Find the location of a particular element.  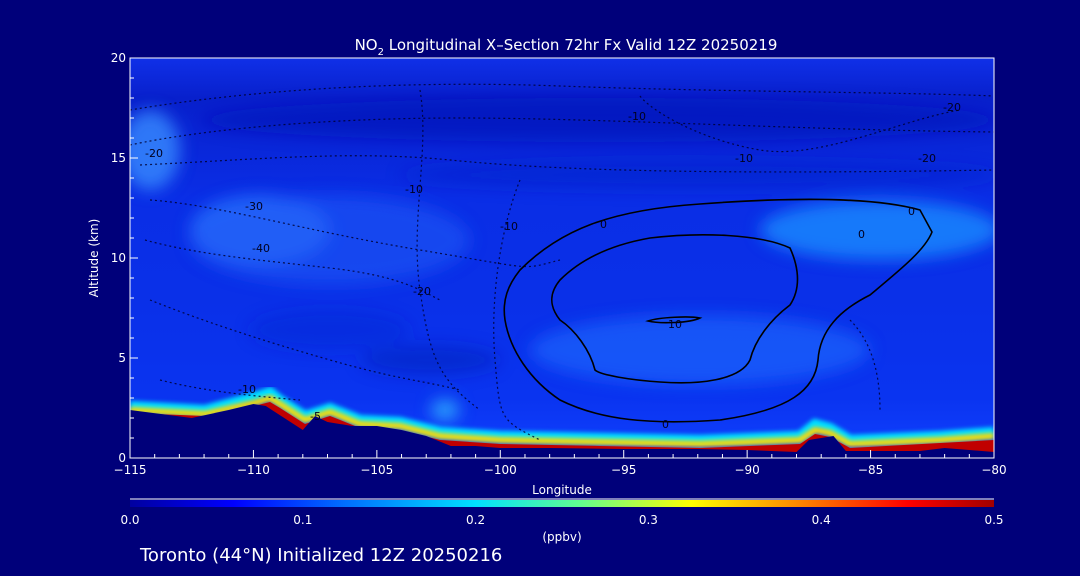

contour-label: 10 is located at coordinates (675, 324).